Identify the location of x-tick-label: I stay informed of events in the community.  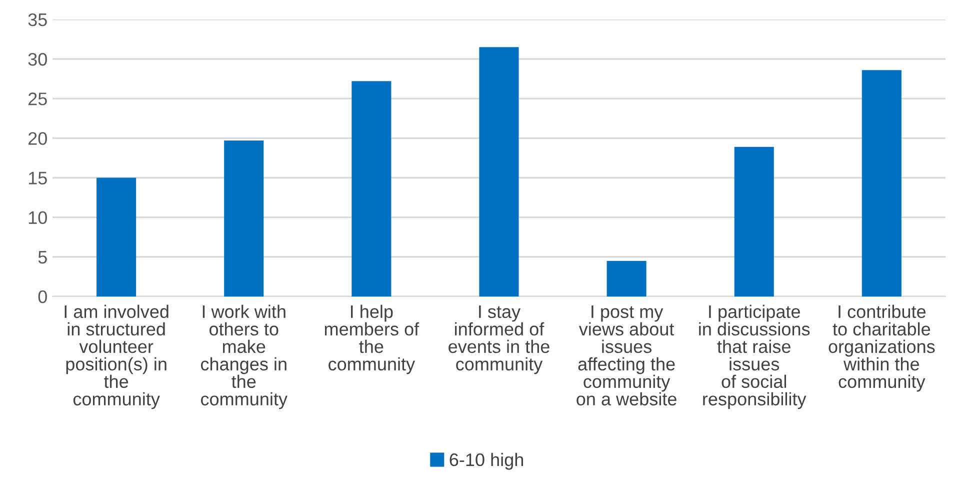
(499, 339).